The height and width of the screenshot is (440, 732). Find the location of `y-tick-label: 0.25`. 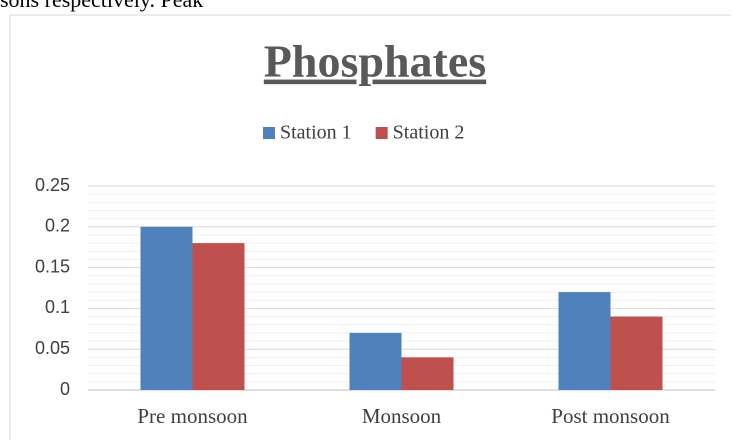

y-tick-label: 0.25 is located at coordinates (52, 185).